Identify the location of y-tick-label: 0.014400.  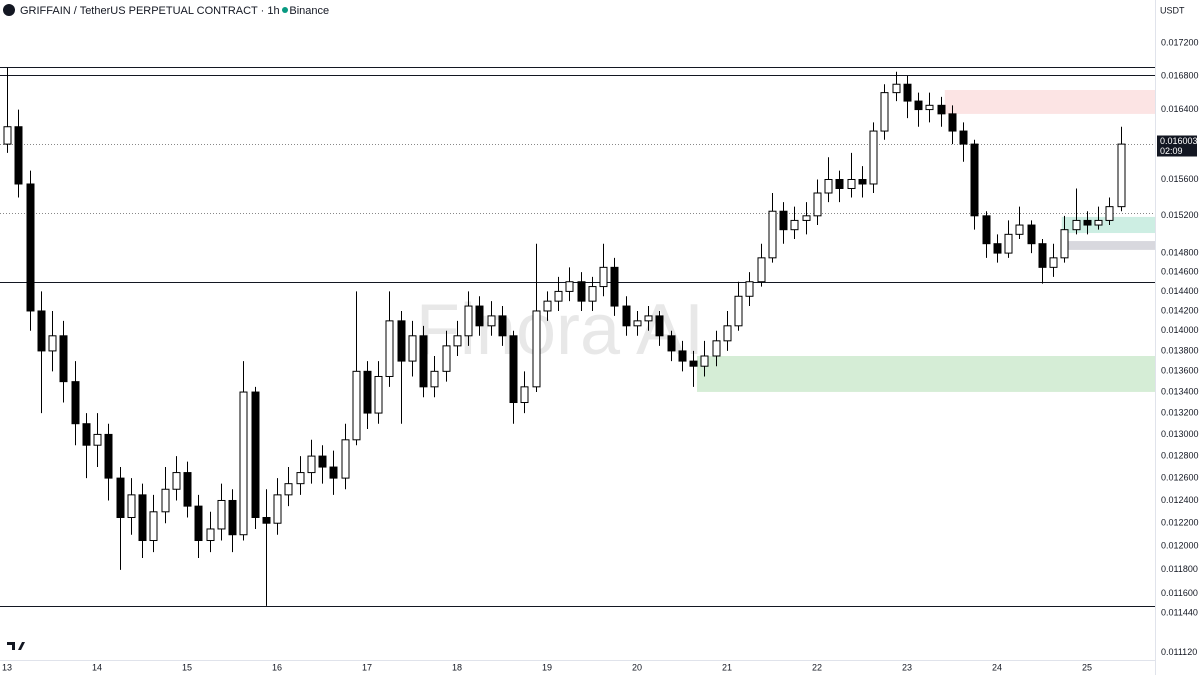
(1180, 291).